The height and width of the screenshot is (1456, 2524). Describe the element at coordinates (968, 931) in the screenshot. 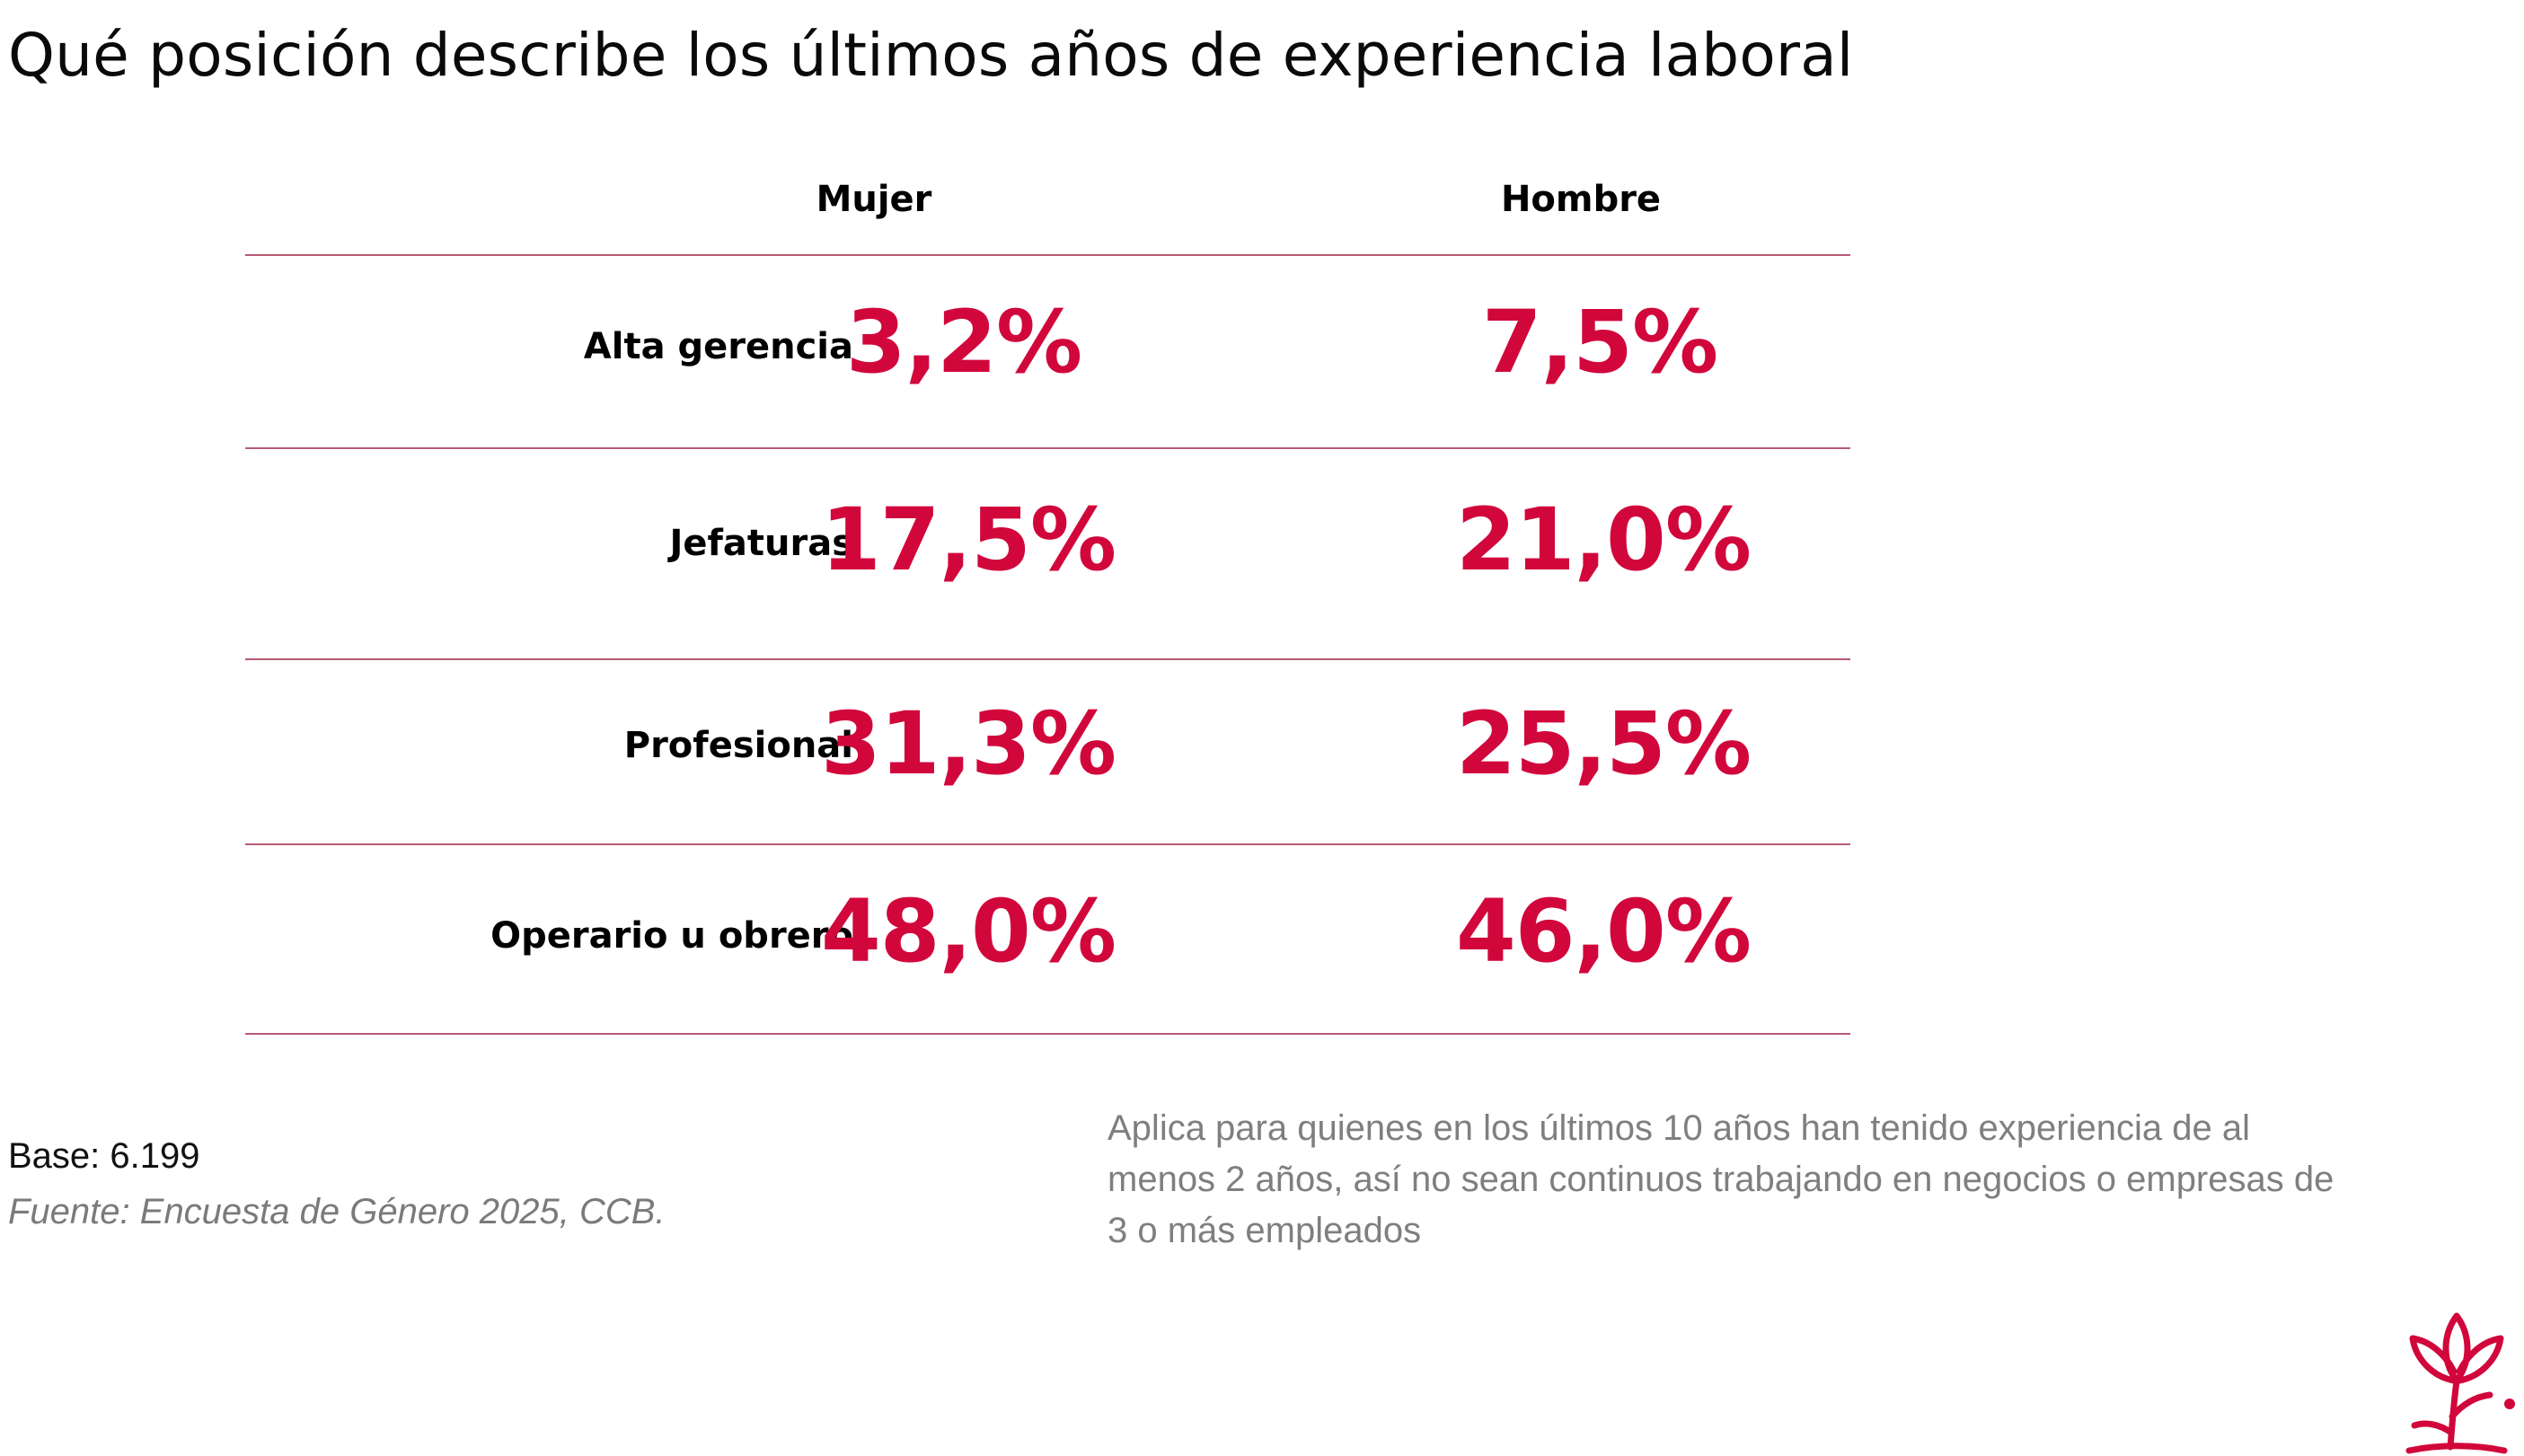

I see `value-mujer-operario: 48,0%` at that location.